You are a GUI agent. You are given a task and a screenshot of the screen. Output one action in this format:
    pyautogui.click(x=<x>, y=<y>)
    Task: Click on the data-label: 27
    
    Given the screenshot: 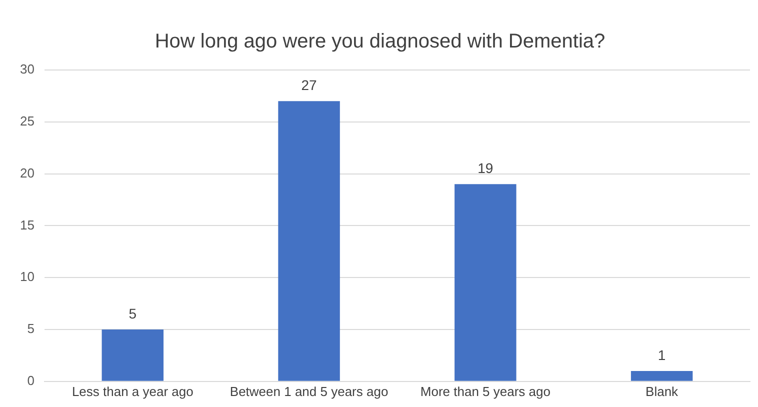 What is the action you would take?
    pyautogui.click(x=309, y=85)
    